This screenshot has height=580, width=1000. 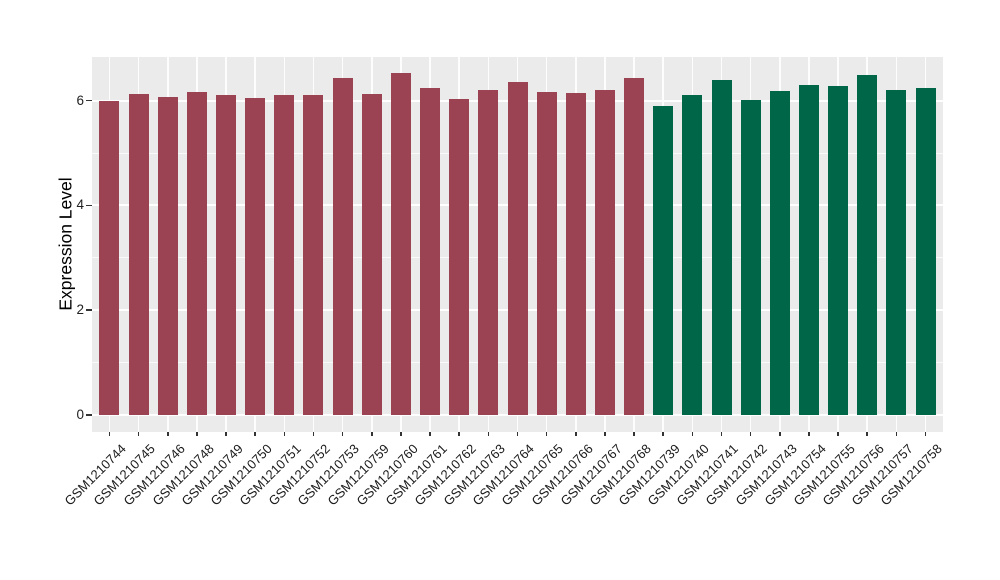 I want to click on bar-GSM1210762, so click(x=459, y=256).